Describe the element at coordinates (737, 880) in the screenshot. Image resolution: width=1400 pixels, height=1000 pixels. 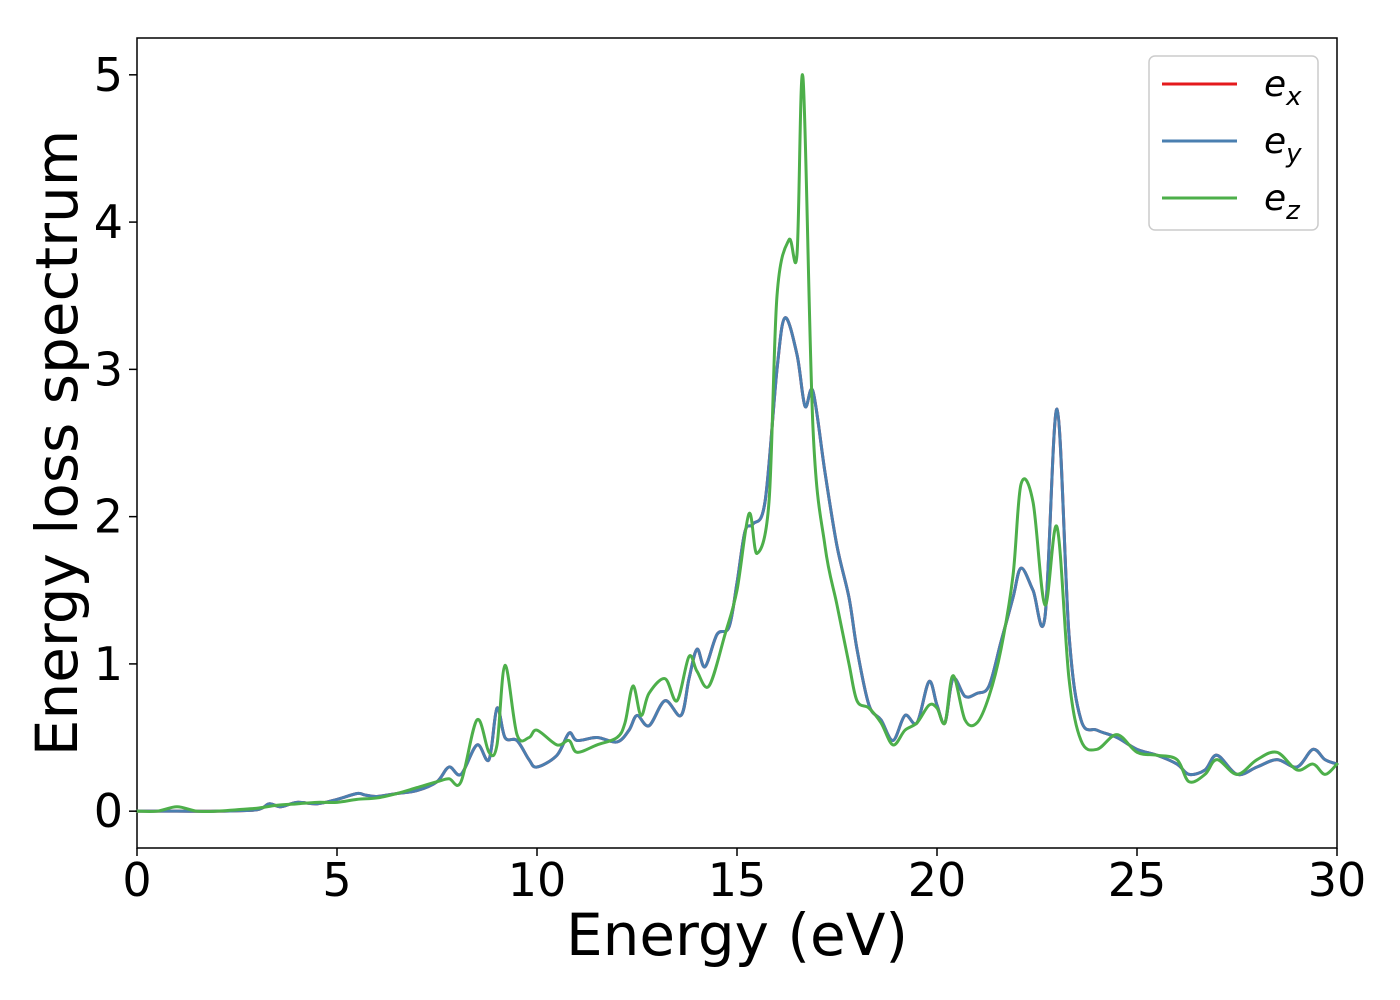
I see `x-tick-label: 15` at that location.